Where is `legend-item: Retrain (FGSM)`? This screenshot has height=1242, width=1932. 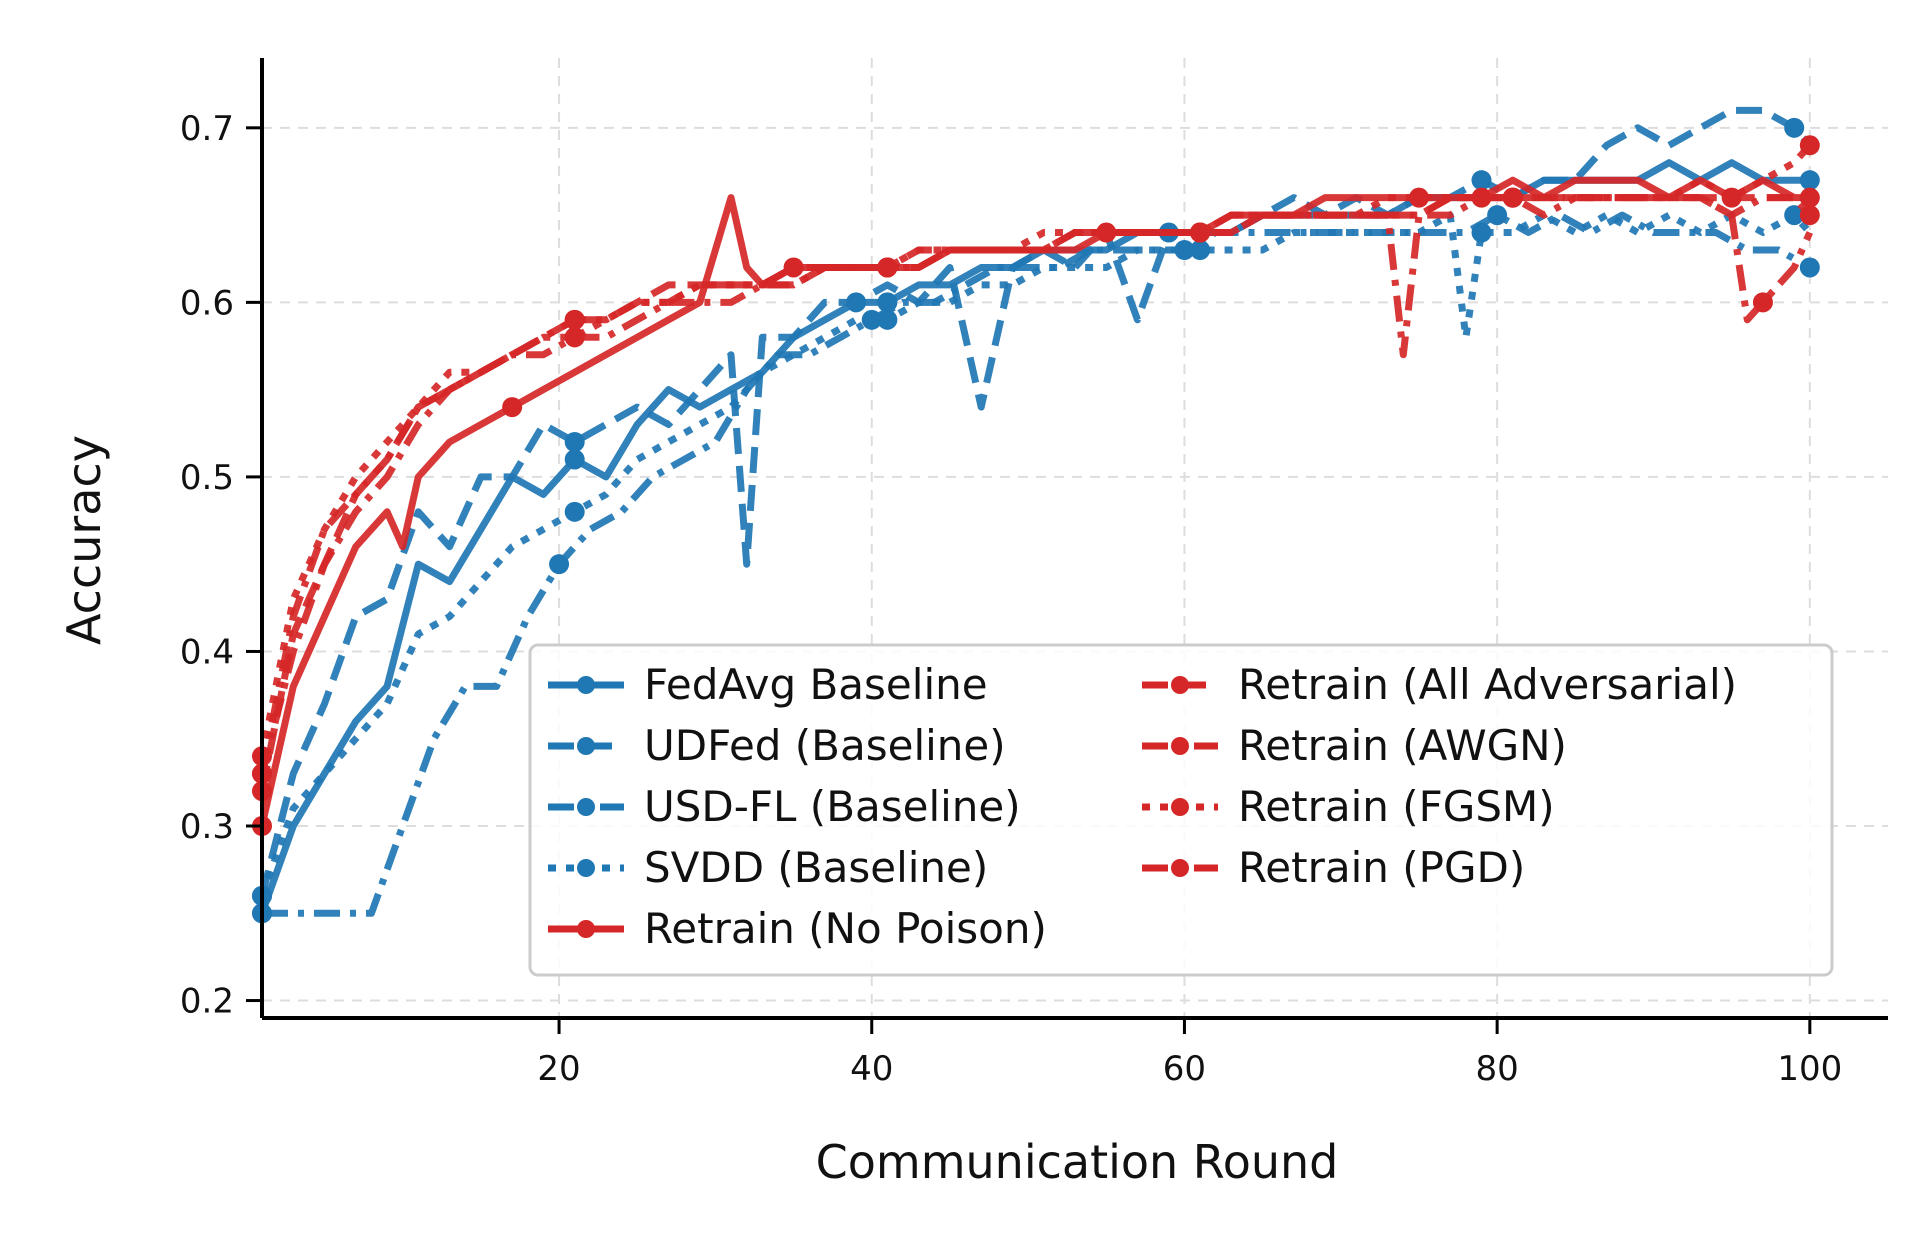
legend-item: Retrain (FGSM) is located at coordinates (1348, 806).